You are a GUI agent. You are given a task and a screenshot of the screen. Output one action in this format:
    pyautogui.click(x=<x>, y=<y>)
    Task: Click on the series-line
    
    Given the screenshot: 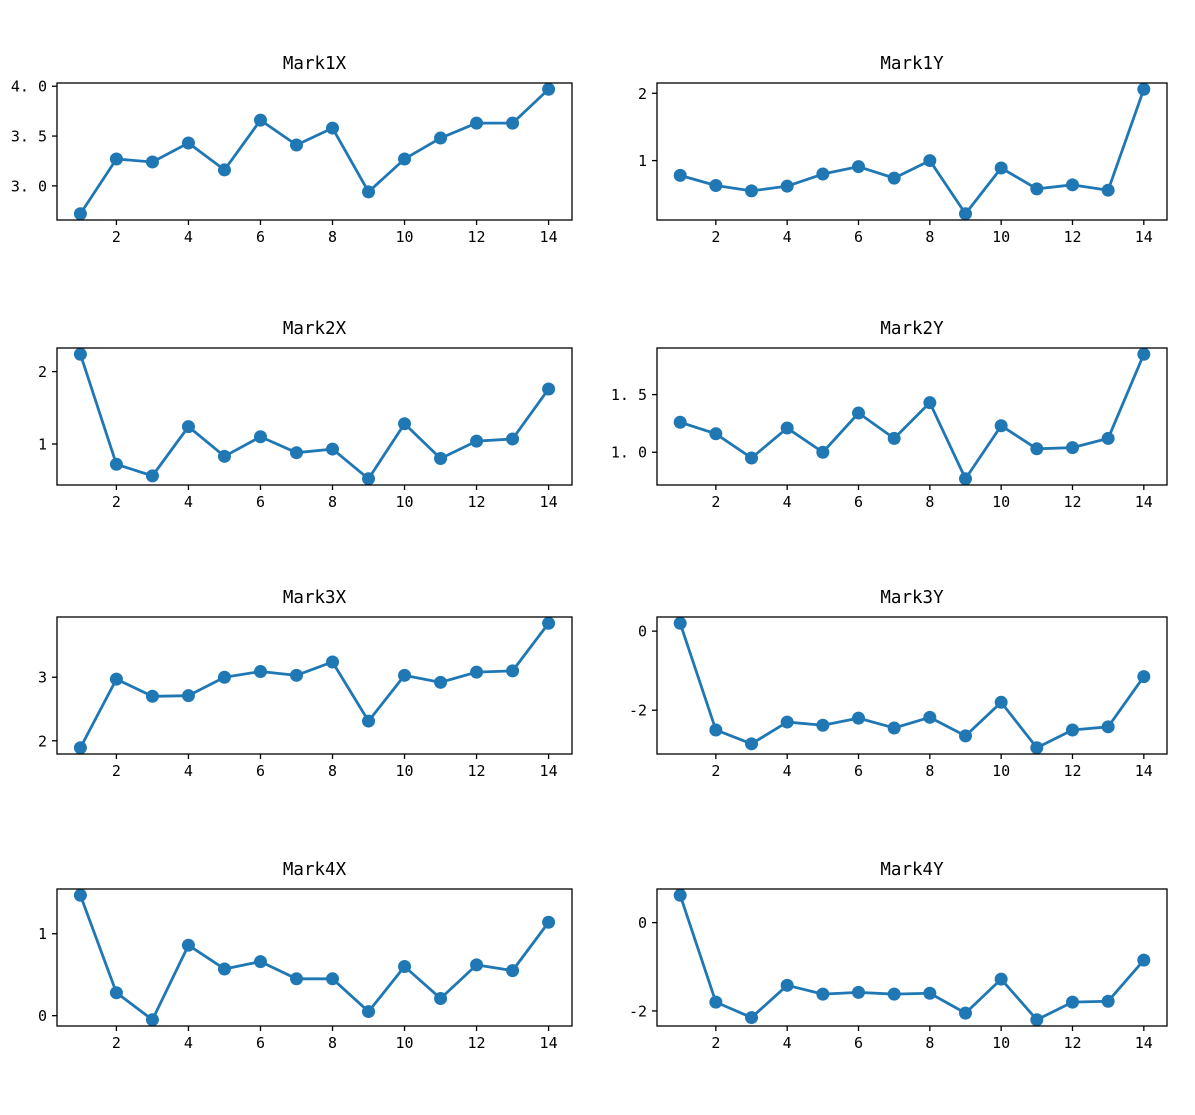 What is the action you would take?
    pyautogui.click(x=314, y=957)
    